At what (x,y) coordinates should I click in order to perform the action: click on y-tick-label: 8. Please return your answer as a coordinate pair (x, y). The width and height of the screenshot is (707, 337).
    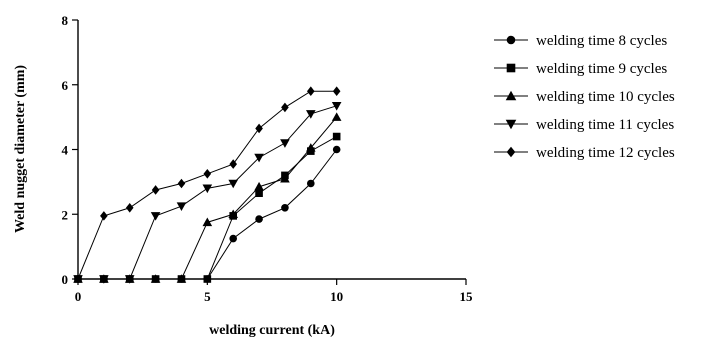
    Looking at the image, I should click on (65, 20).